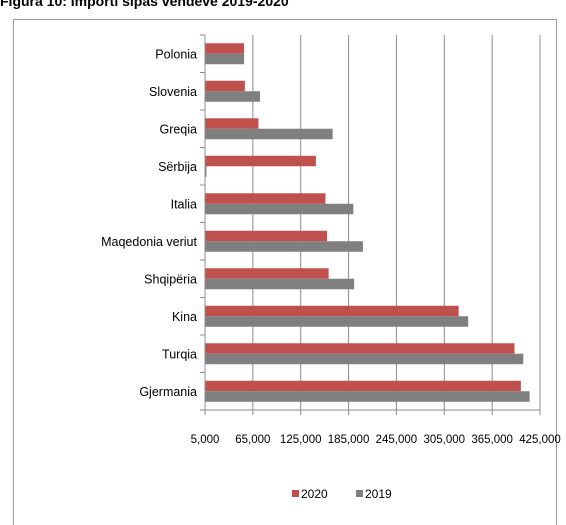 This screenshot has height=525, width=566. I want to click on category-label: Kina, so click(184, 317).